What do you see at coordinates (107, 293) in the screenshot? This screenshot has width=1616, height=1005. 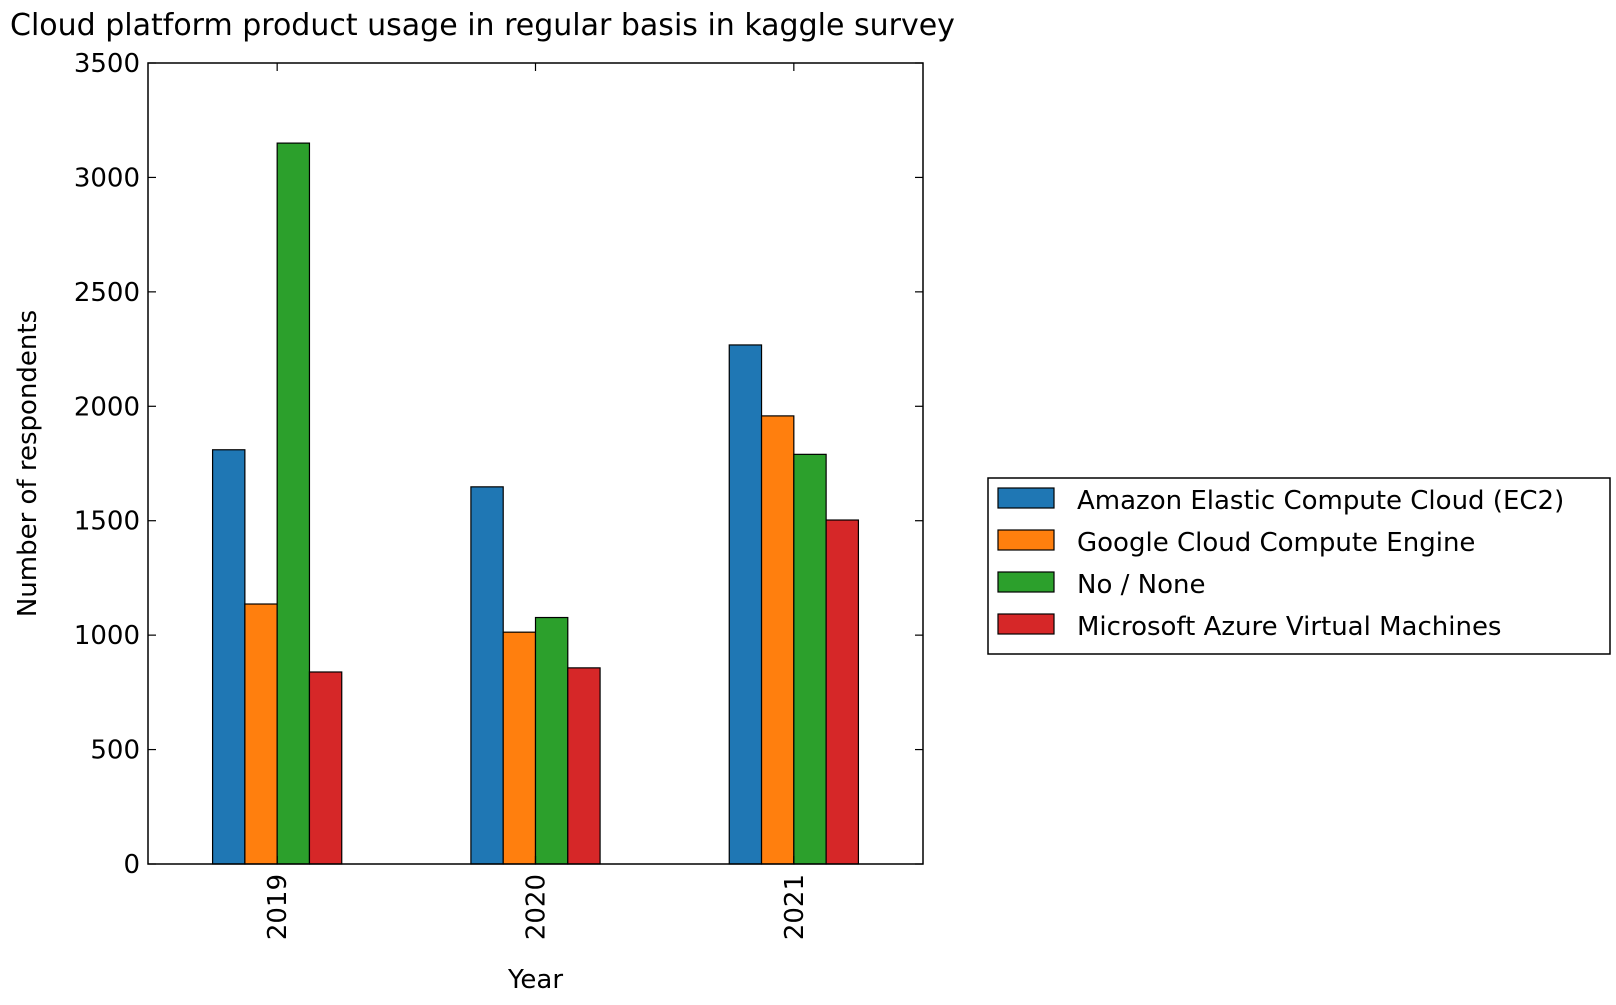 I see `y-tick-label: 2500` at bounding box center [107, 293].